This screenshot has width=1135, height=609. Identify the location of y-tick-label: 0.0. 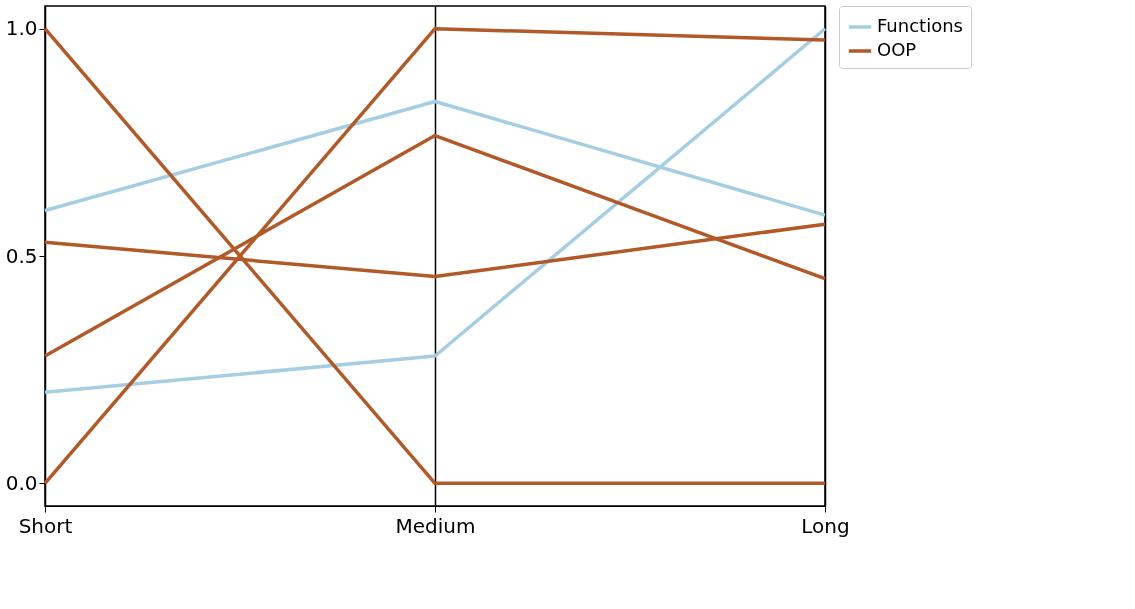
(21, 482).